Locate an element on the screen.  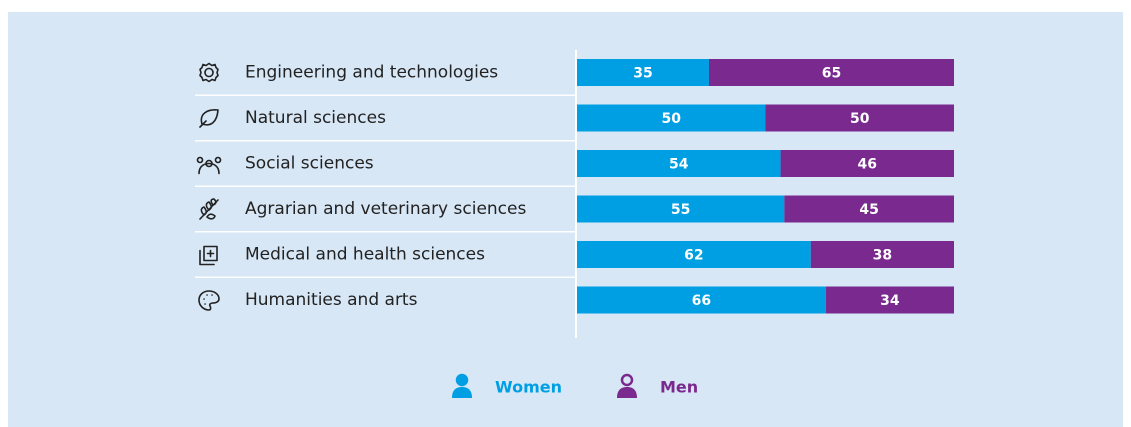
legend-label: Men is located at coordinates (679, 387).